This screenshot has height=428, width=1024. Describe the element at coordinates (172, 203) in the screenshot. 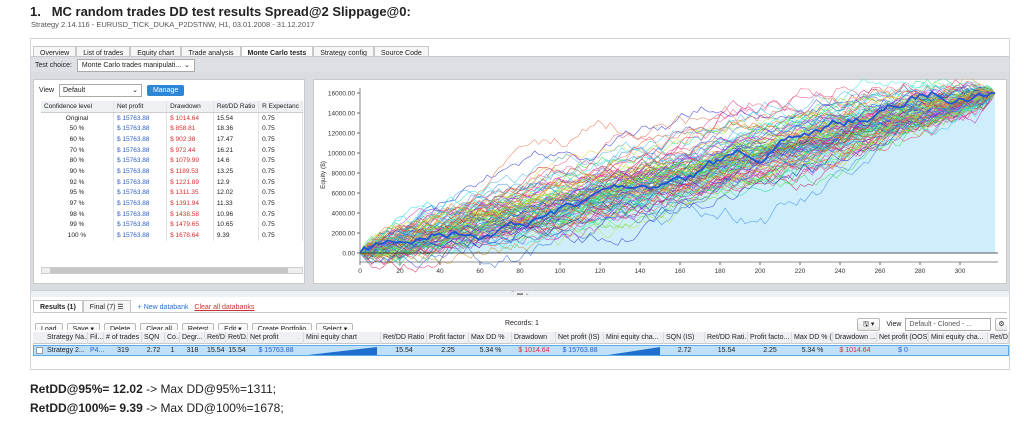

I see `table-row: 97 % $ 15763.88 $ 1391.94 11.33 0.75` at that location.